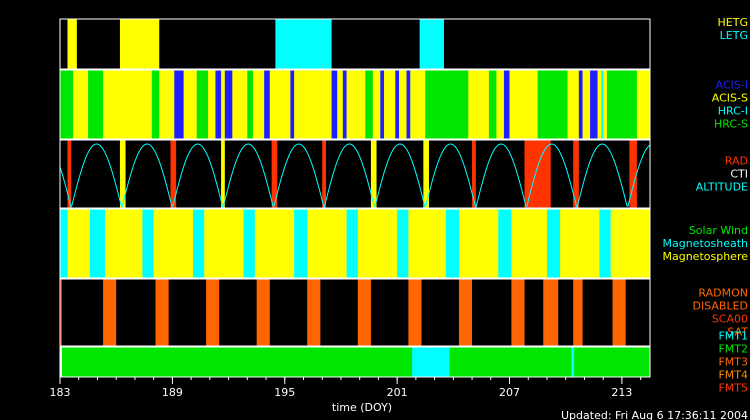 The width and height of the screenshot is (750, 420). Describe the element at coordinates (730, 319) in the screenshot. I see `legend-label: SCA00` at that location.